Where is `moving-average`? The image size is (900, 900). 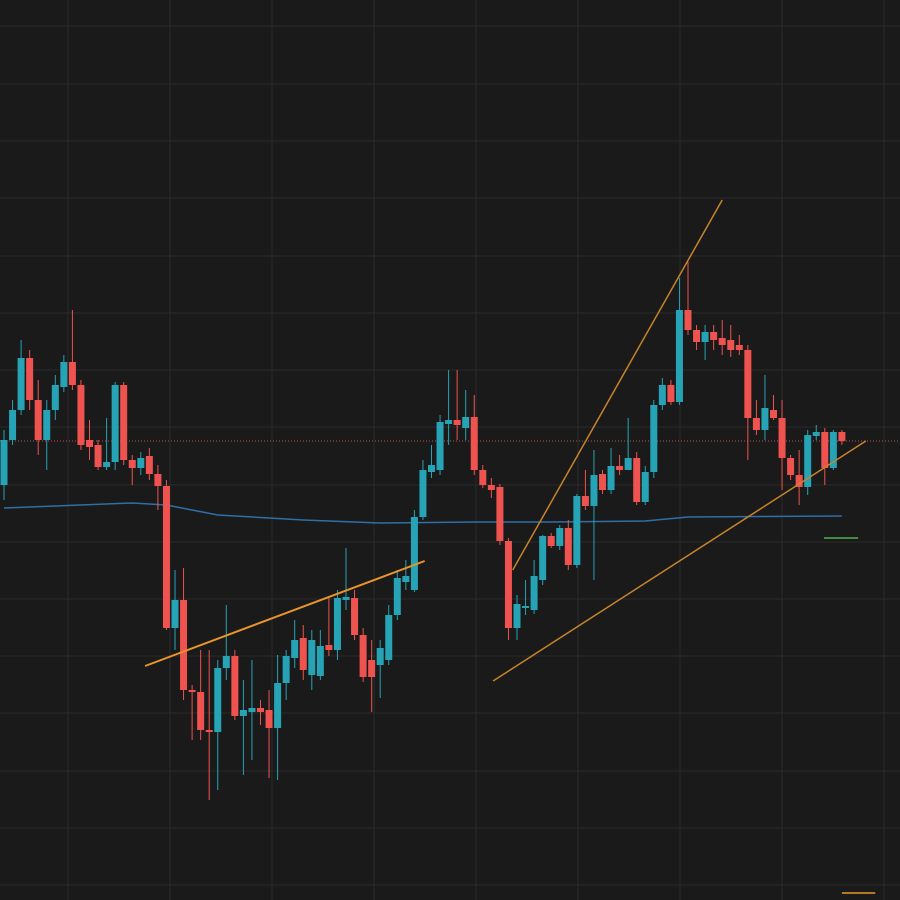
moving-average is located at coordinates (422, 513).